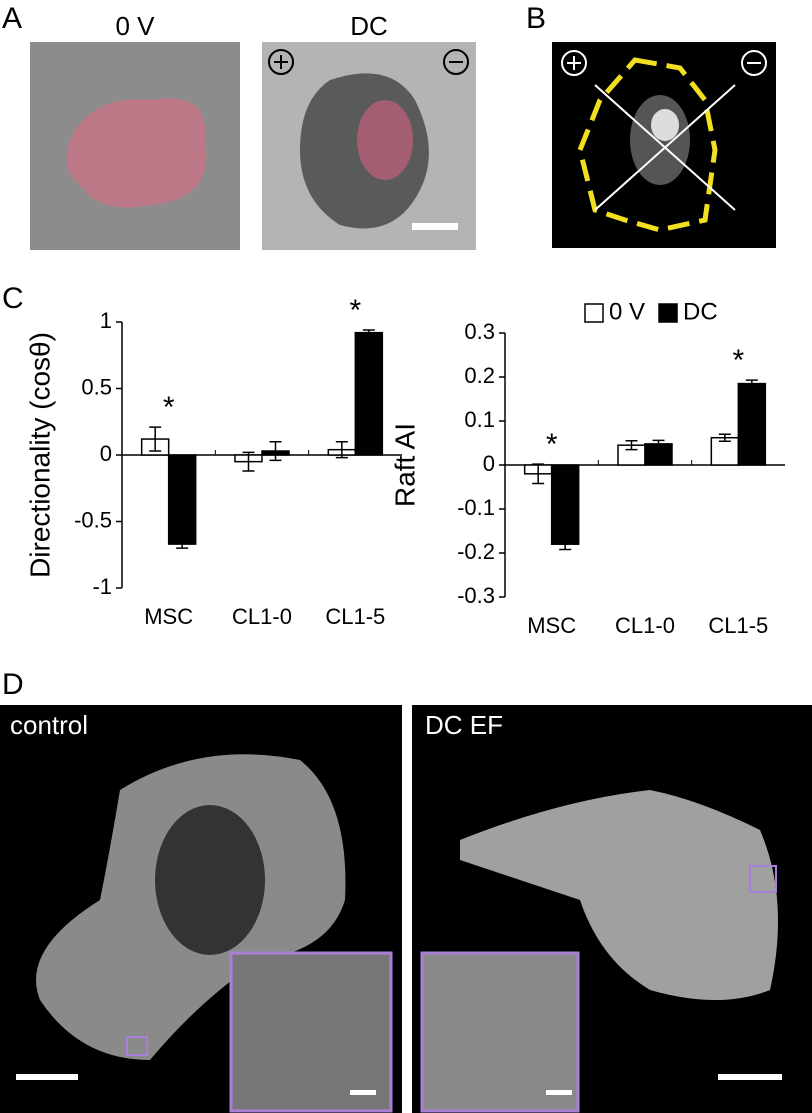 The image size is (812, 1113). Describe the element at coordinates (13, 684) in the screenshot. I see `panel-label: D` at that location.